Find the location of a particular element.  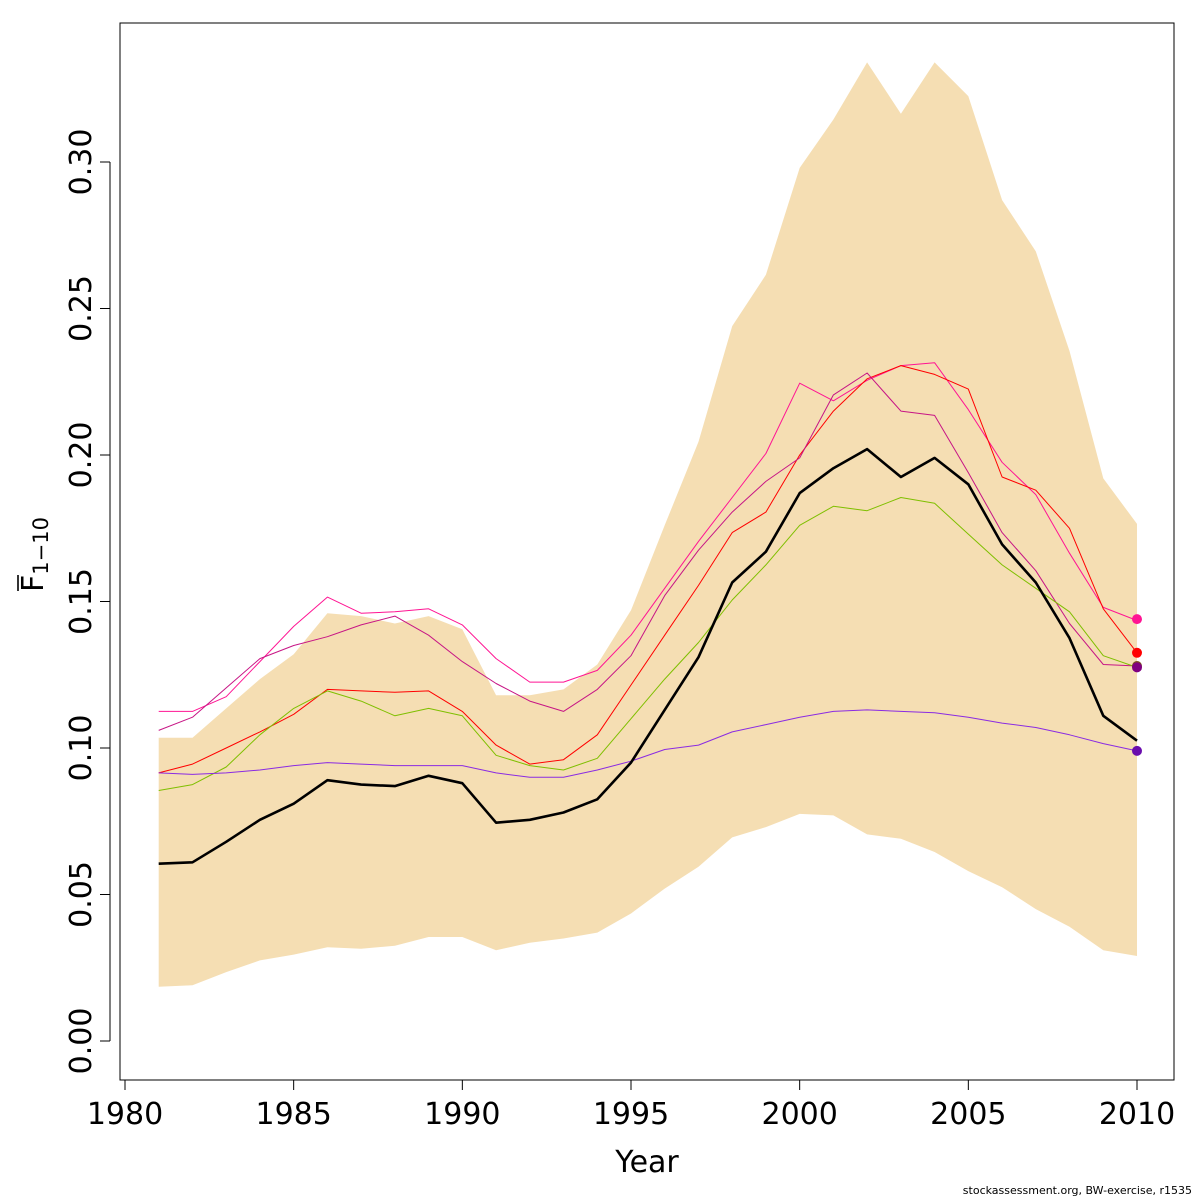

y-tick-label: 0.10 is located at coordinates (81, 748).